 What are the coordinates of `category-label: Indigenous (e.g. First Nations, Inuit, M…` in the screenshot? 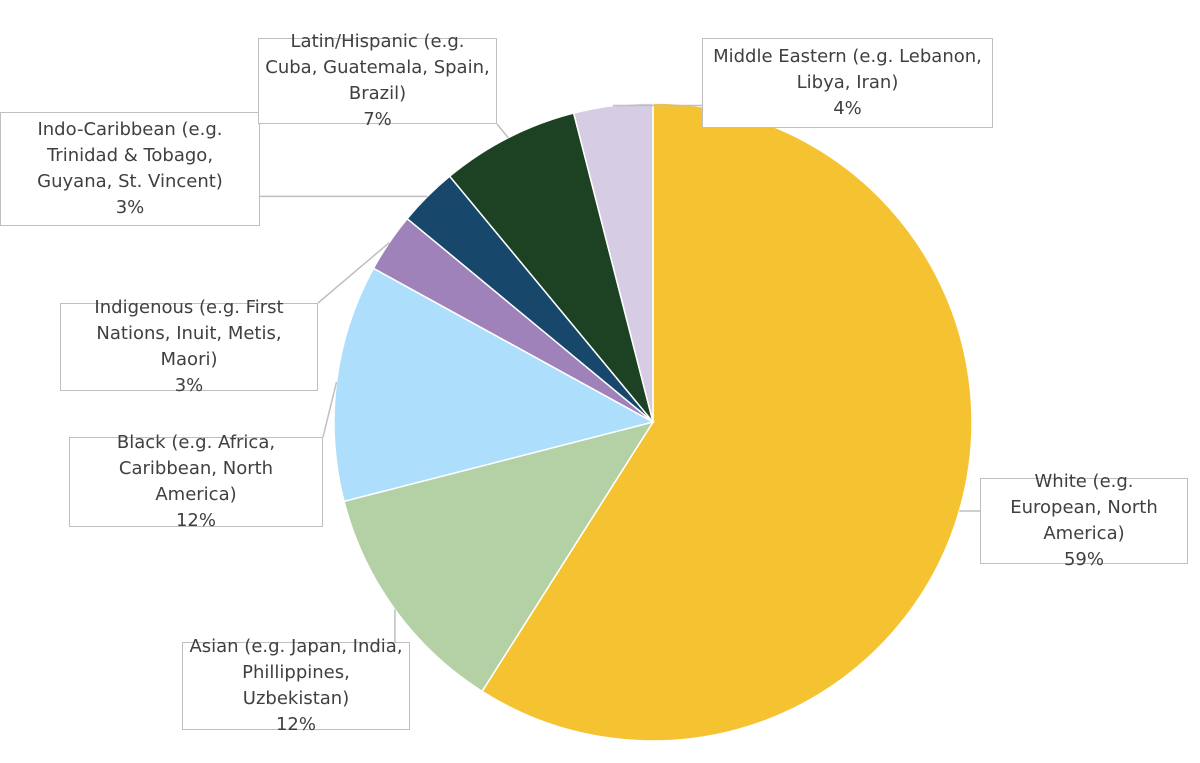 It's located at (189, 333).